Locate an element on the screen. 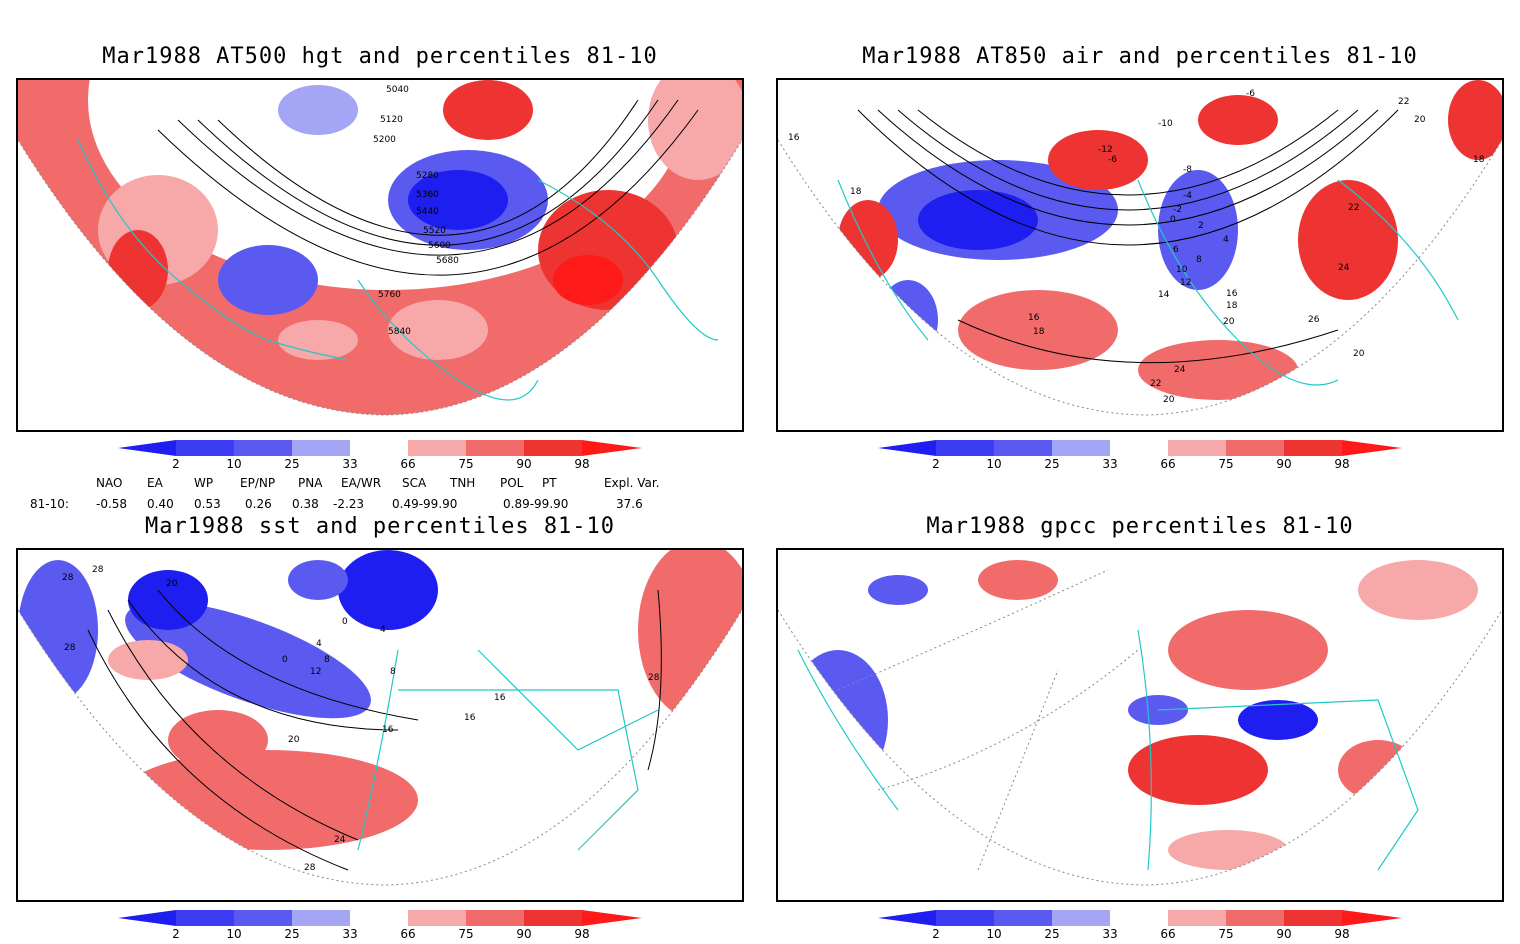 This screenshot has width=1520, height=944. height-contours is located at coordinates (428, 187).